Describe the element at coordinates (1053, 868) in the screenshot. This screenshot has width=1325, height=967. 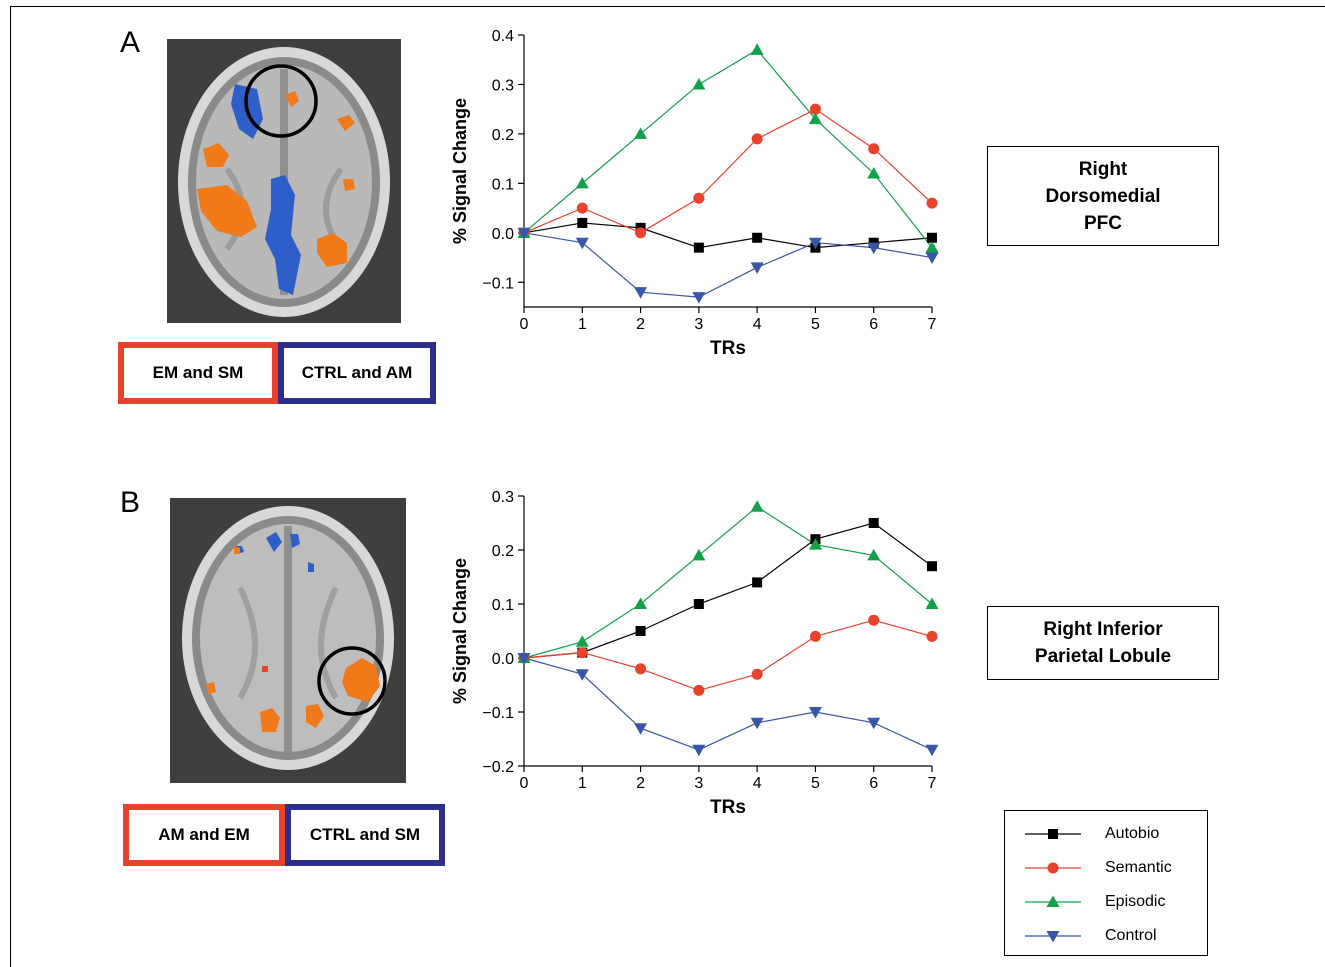
I see `legend-marker-semantic` at that location.